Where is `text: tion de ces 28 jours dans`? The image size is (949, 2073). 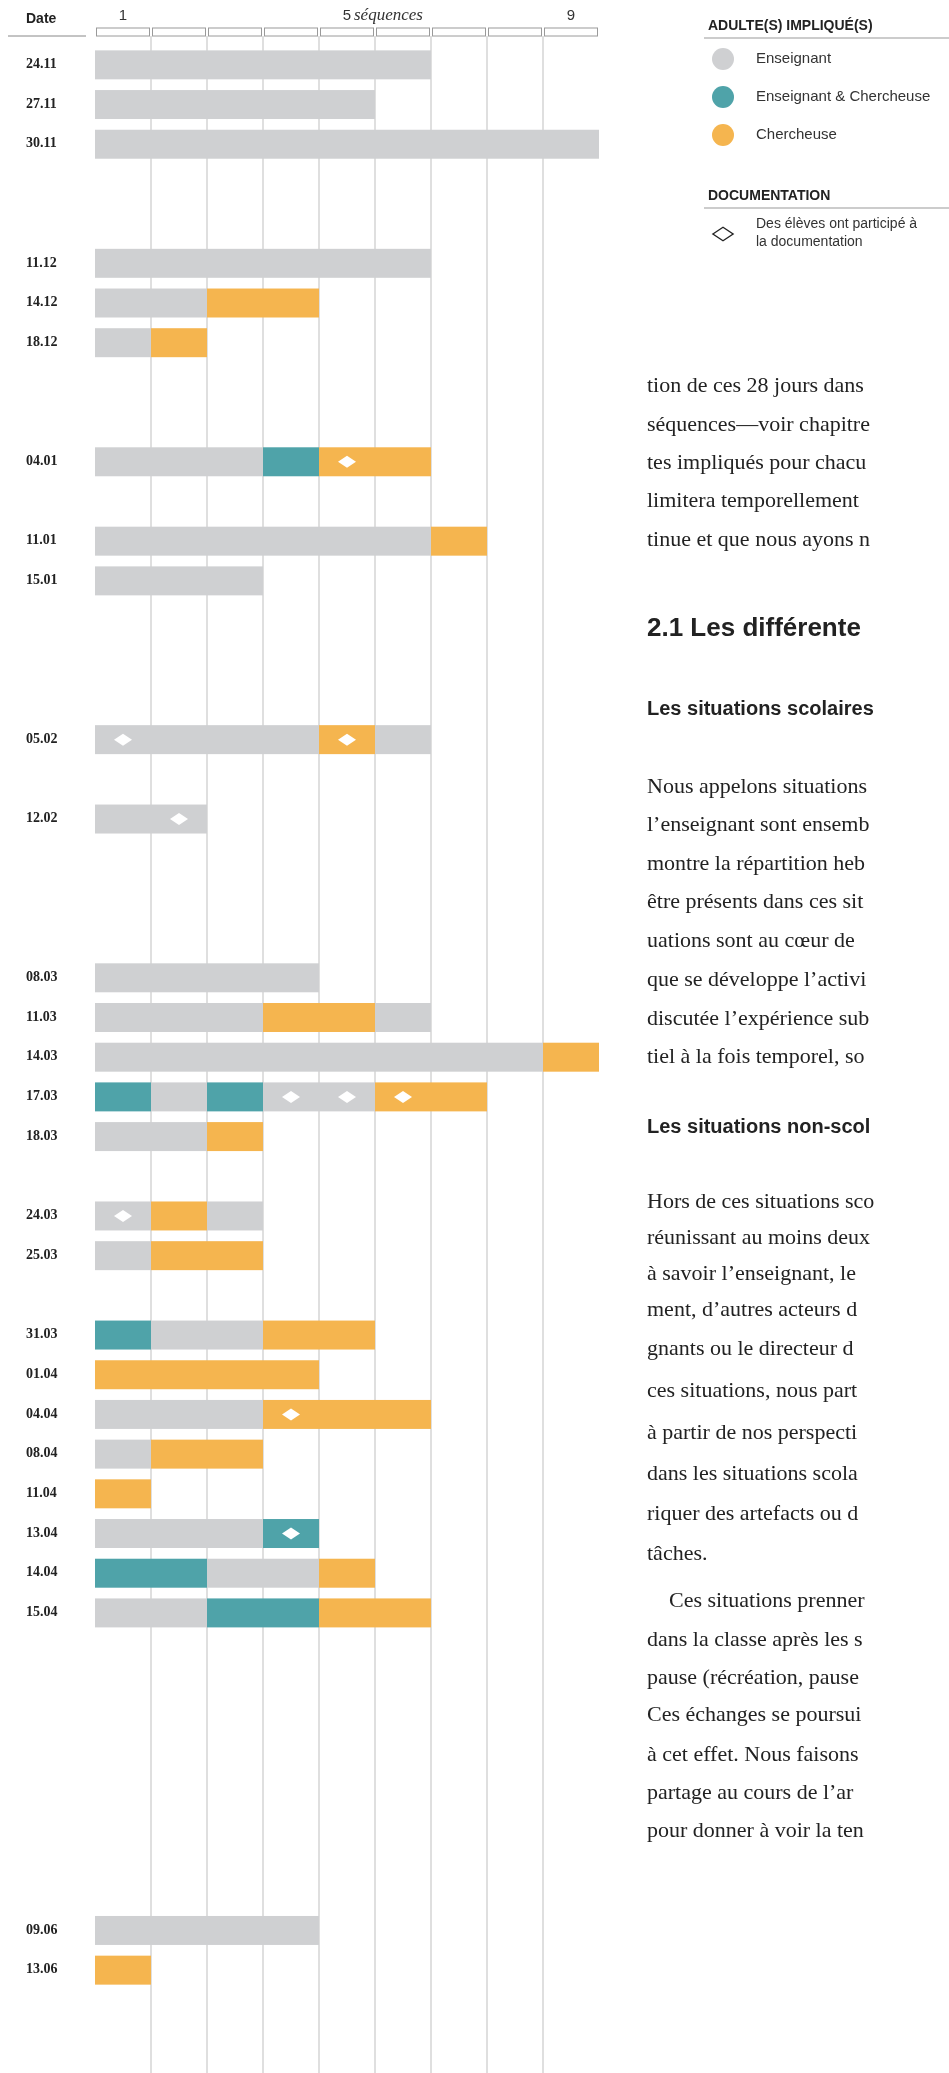 text: tion de ces 28 jours dans is located at coordinates (755, 385).